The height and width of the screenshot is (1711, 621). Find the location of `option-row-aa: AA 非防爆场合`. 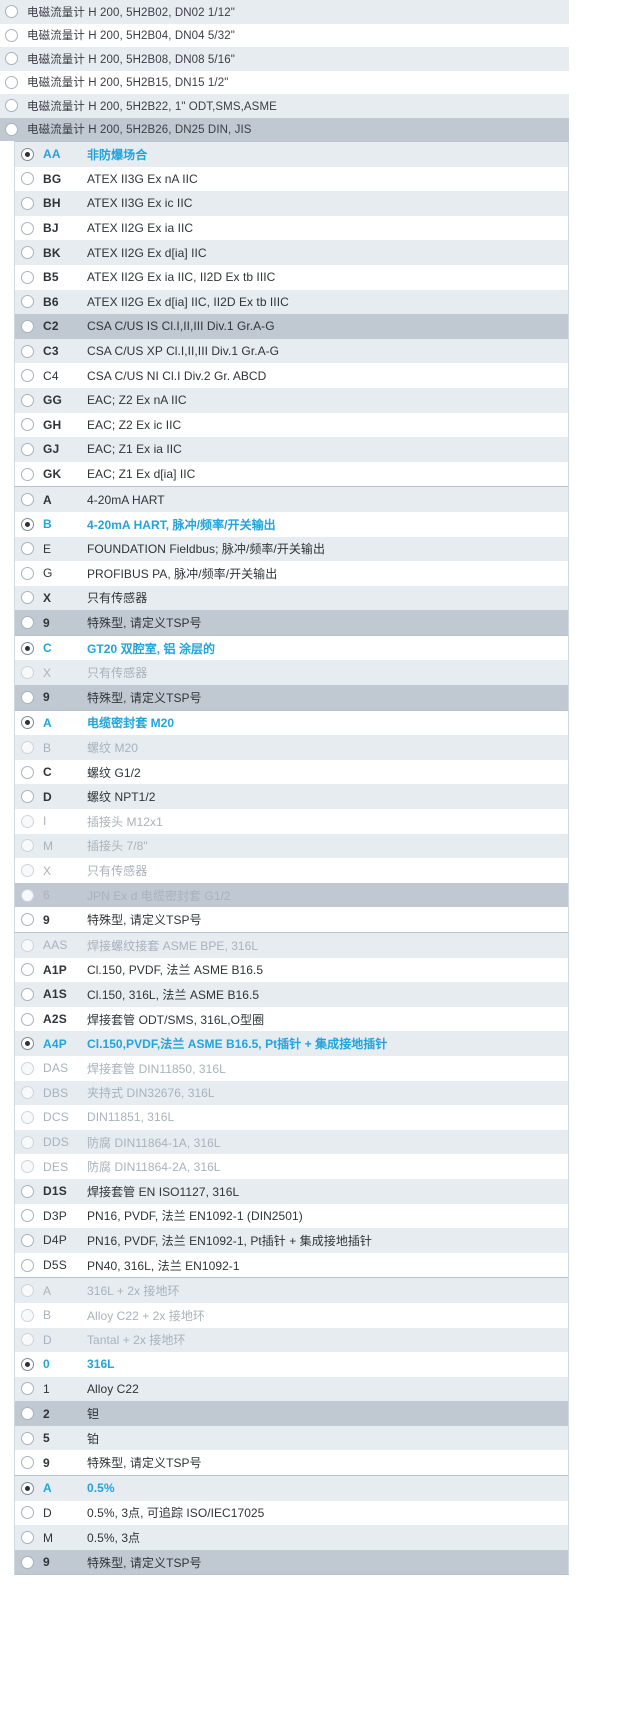

option-row-aa: AA 非防爆场合 is located at coordinates (291, 154).